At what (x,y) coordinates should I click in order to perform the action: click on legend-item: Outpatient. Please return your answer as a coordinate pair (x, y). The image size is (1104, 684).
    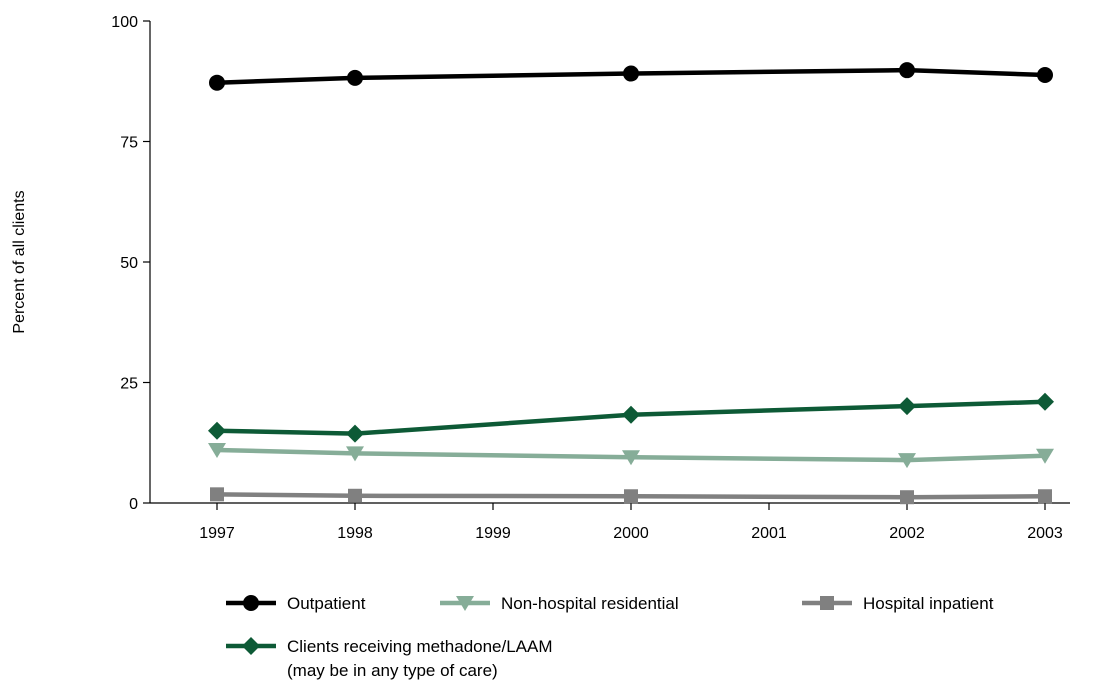
    Looking at the image, I should click on (296, 603).